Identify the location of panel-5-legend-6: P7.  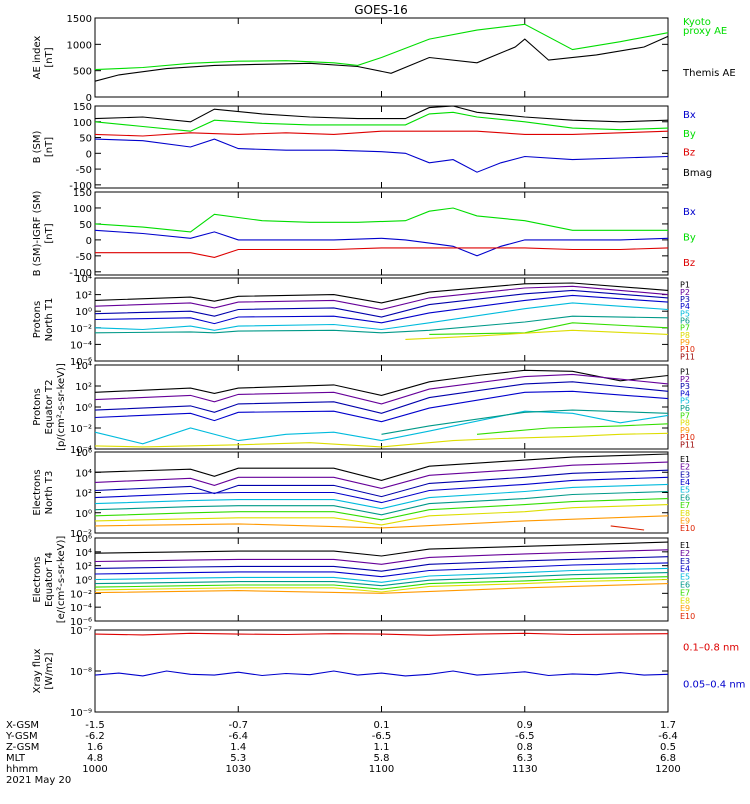
(685, 415).